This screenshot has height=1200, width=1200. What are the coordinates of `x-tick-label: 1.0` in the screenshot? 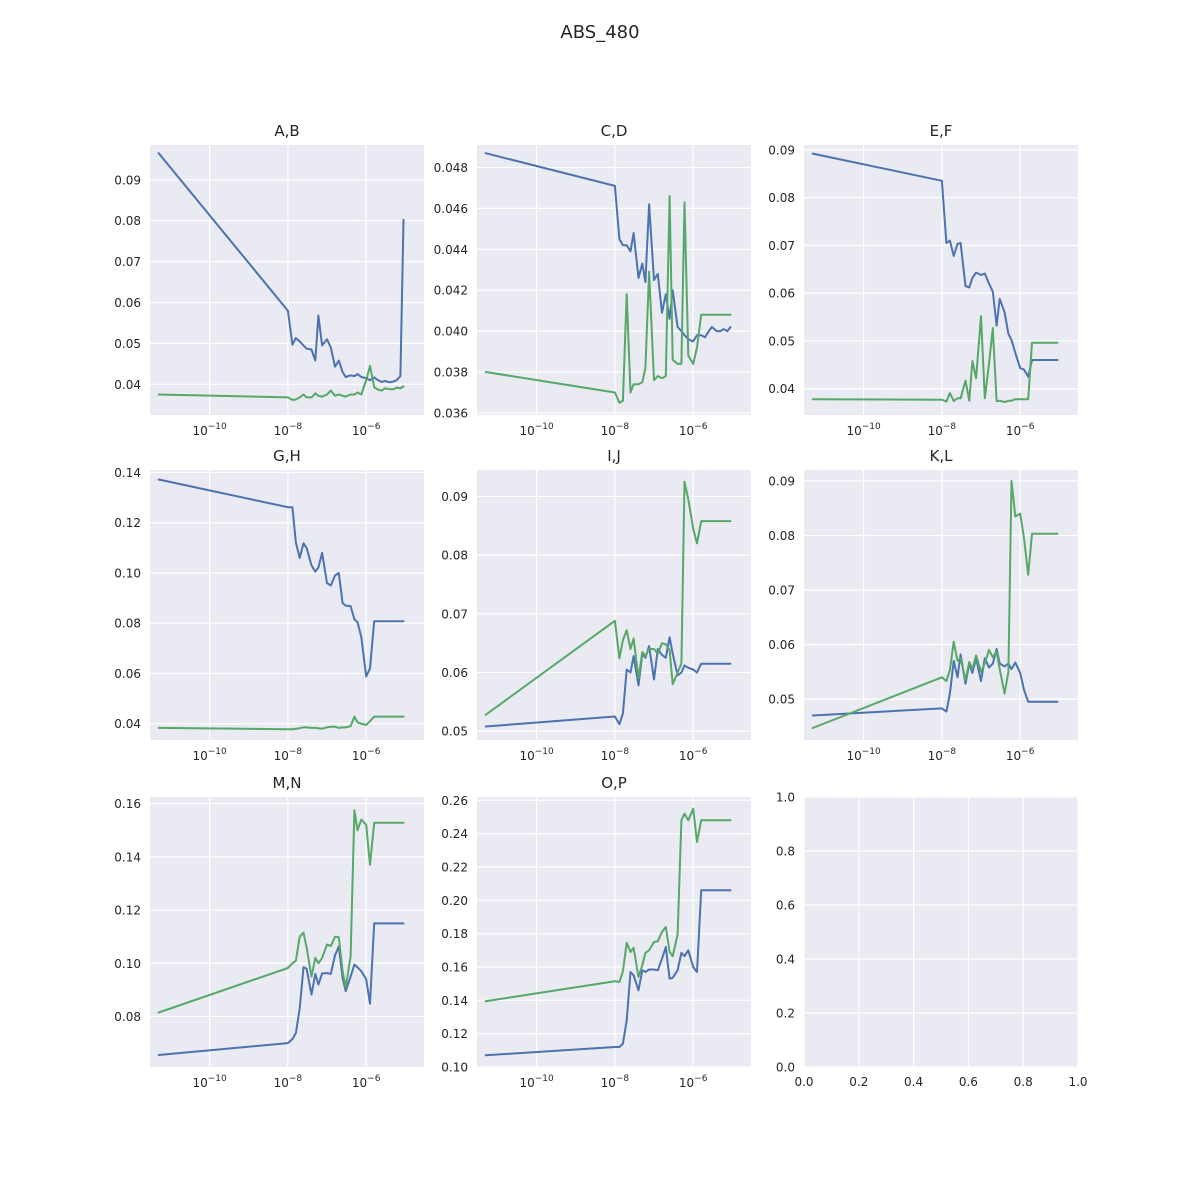 It's located at (1077, 1082).